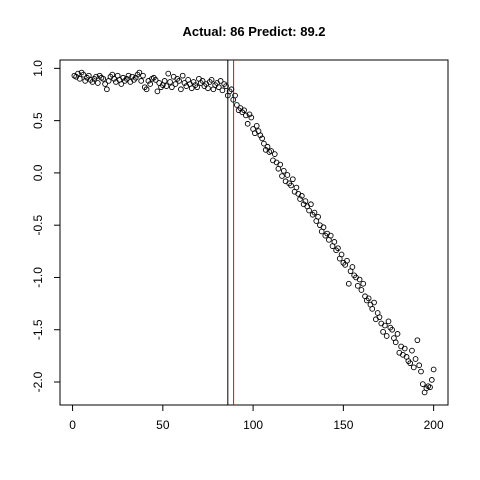  I want to click on y-tick-label: -1.0, so click(38, 277).